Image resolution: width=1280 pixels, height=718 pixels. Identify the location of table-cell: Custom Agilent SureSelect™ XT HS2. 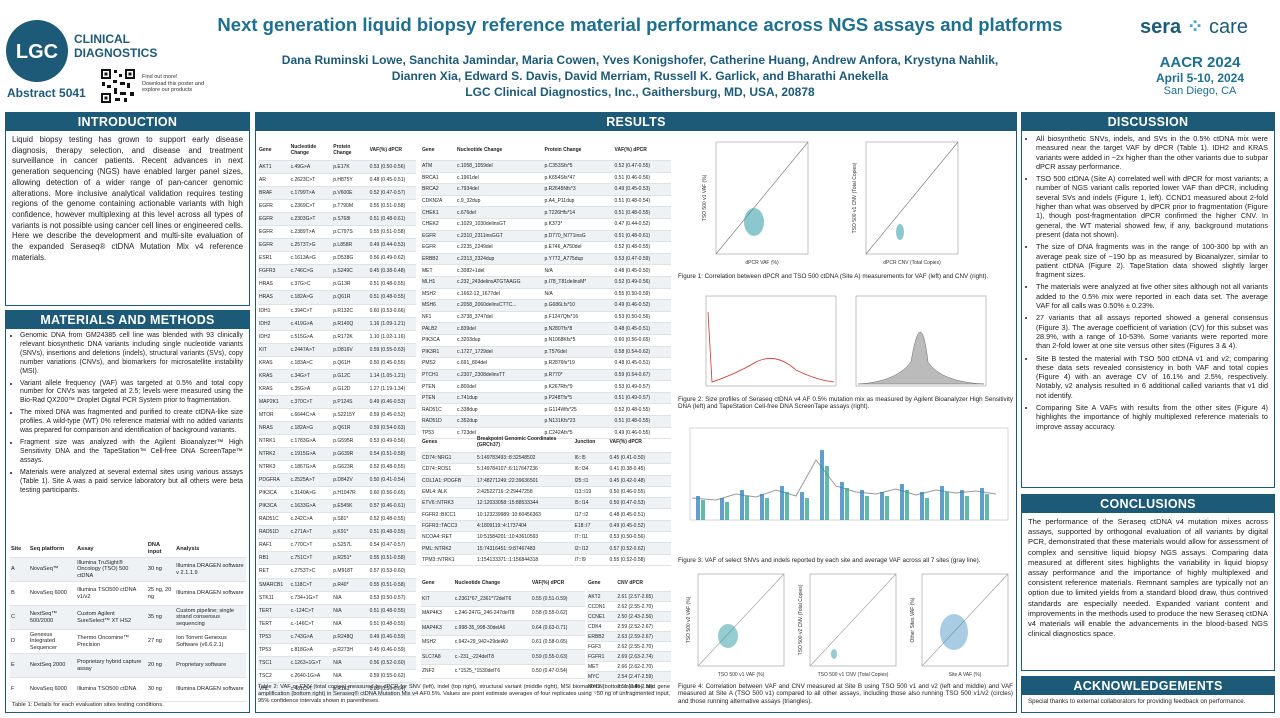
(111, 617).